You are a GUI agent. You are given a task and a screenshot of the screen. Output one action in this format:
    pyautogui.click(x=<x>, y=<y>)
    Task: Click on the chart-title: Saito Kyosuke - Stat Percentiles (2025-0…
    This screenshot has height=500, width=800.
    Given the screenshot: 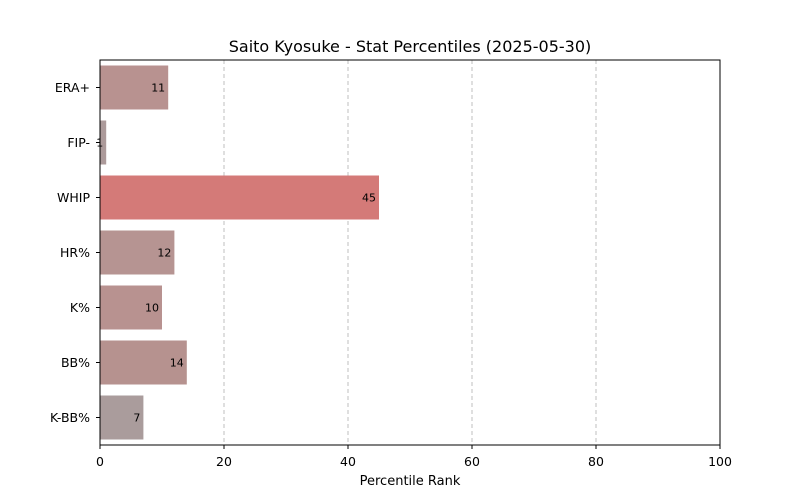 What is the action you would take?
    pyautogui.click(x=410, y=46)
    